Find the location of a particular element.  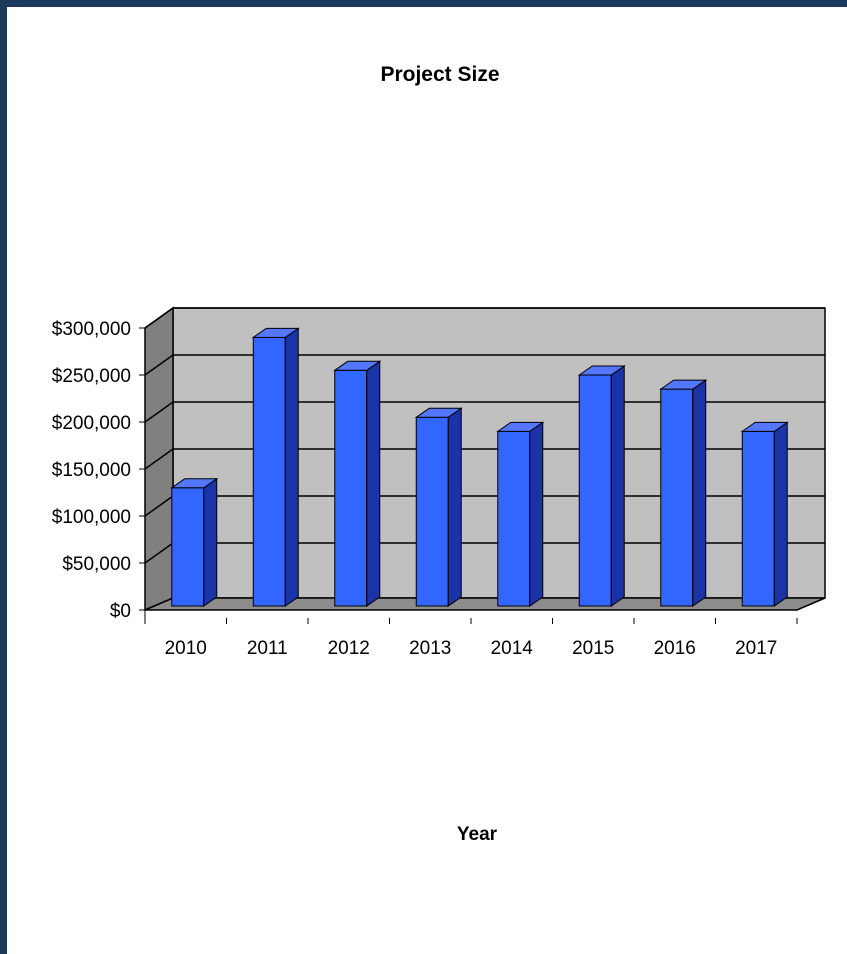

x-tick-label: 2010 is located at coordinates (186, 648).